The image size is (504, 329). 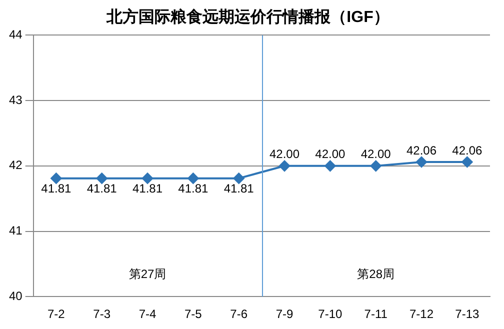 I want to click on x-tick-label: 7-4, so click(x=147, y=314).